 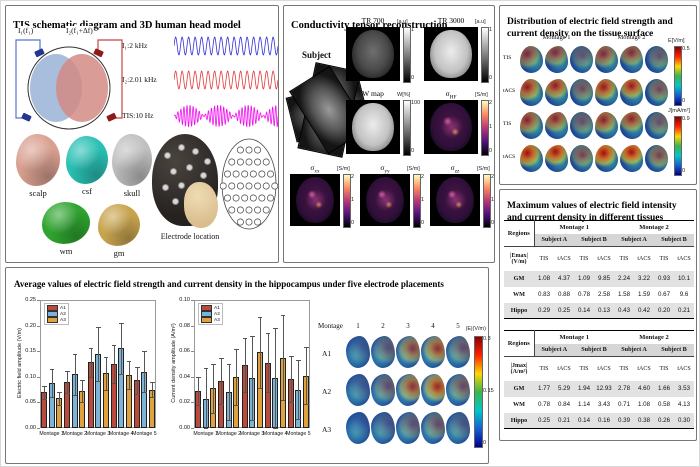 I want to click on value-cell: 0.88, so click(x=564, y=294).